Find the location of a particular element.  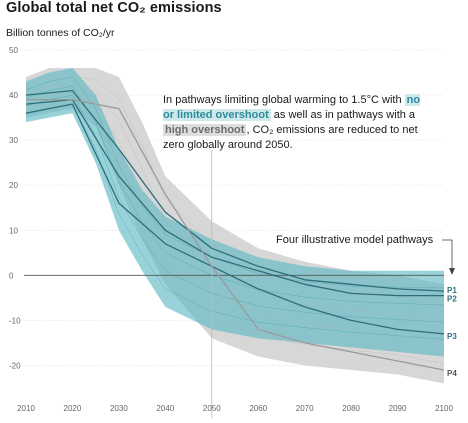

y-axis-label: Billion tonnes of CO₂/yr is located at coordinates (60, 33).